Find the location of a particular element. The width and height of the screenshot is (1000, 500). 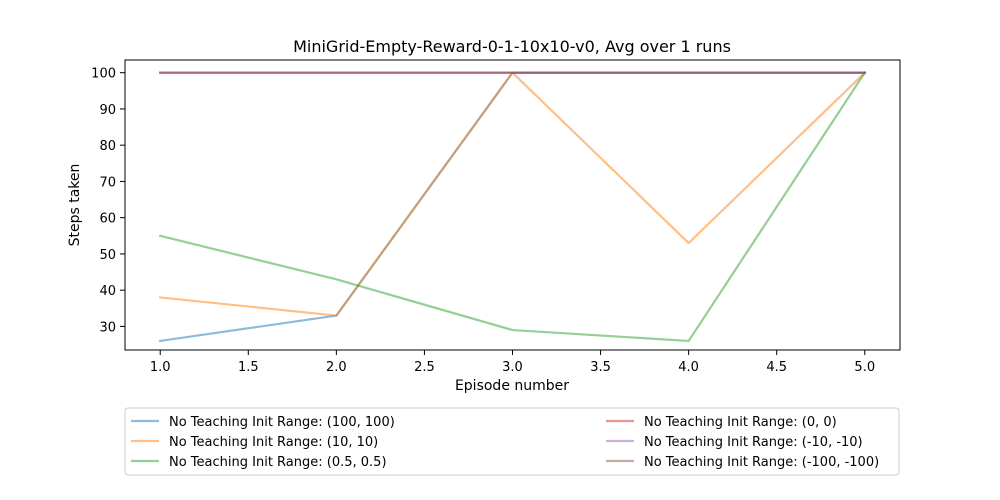

x-tick-label: 5.0 is located at coordinates (864, 367).